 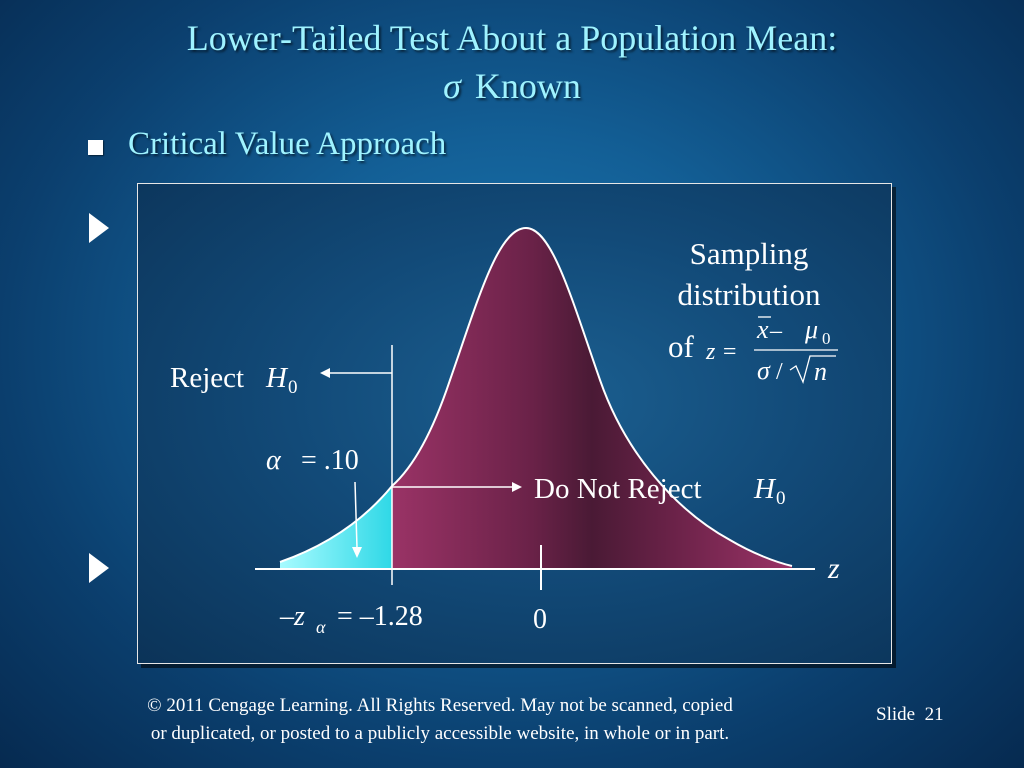 What do you see at coordinates (95, 147) in the screenshot?
I see `square-bullet-icon` at bounding box center [95, 147].